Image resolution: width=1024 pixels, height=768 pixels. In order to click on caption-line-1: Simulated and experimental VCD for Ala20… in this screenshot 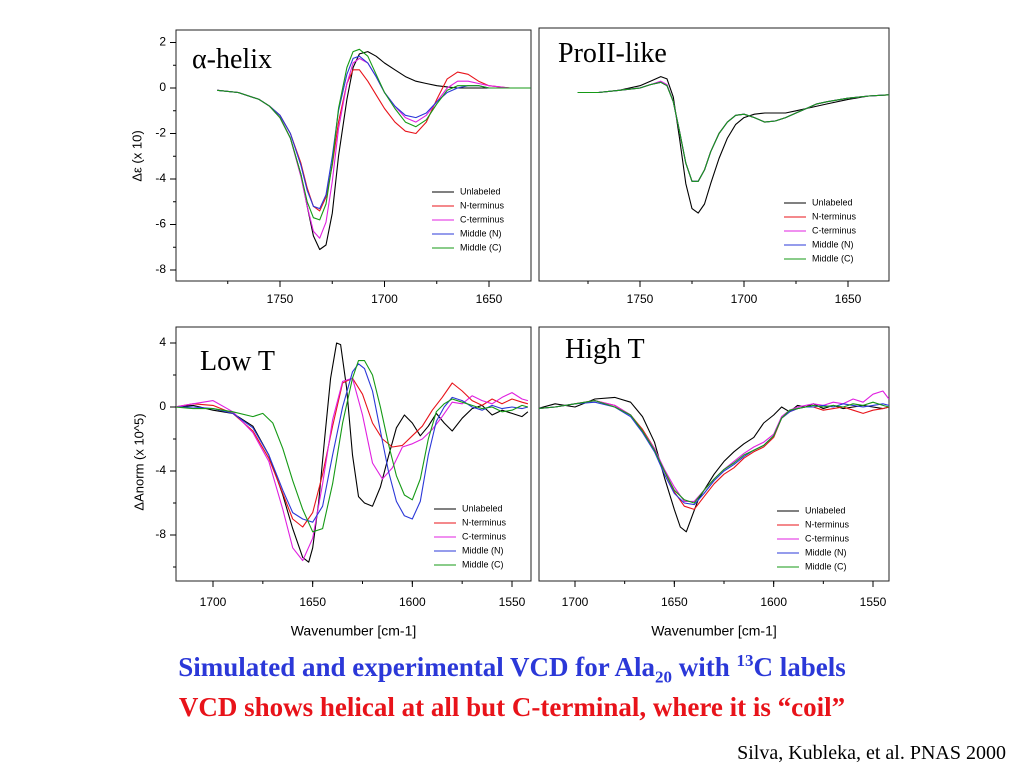, I will do `click(512, 668)`.